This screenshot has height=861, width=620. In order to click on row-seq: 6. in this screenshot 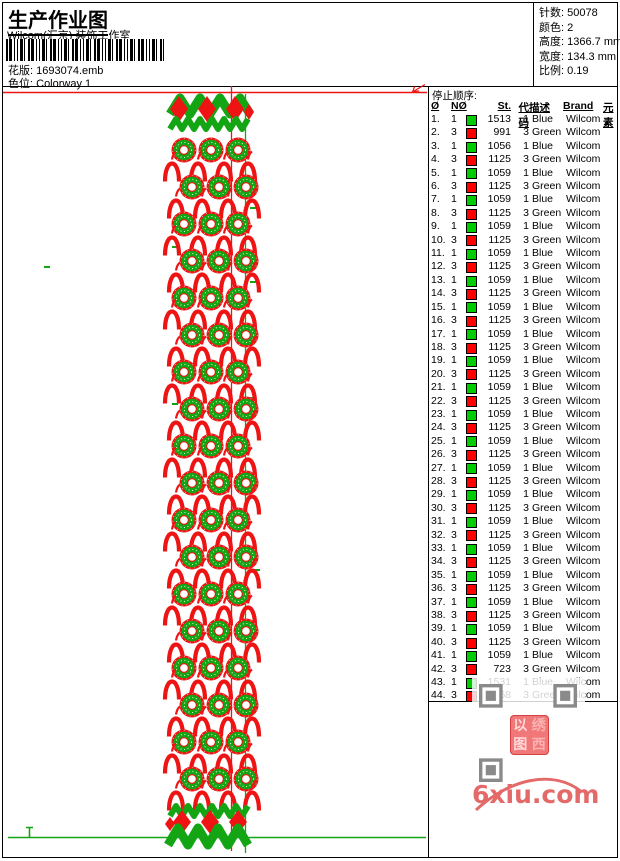, I will do `click(435, 186)`.